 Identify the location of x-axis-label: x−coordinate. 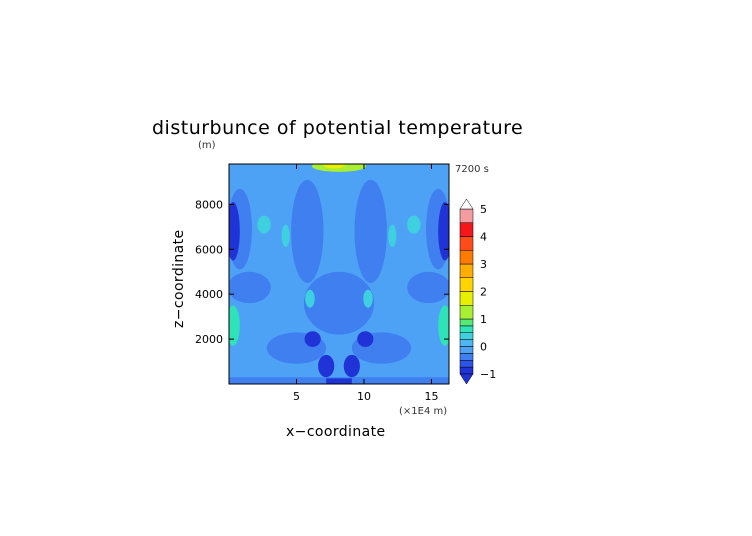
(336, 432).